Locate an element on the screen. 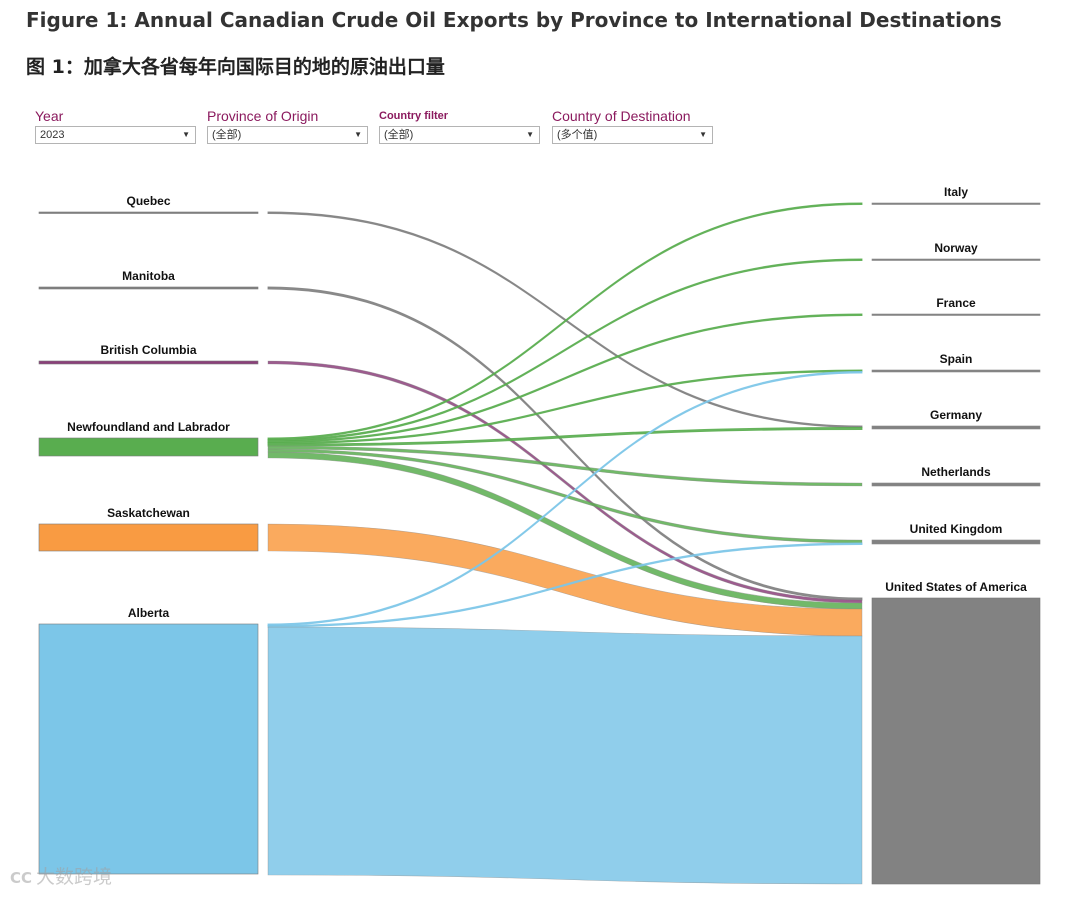 The height and width of the screenshot is (898, 1080). country-select: (全部) ▼ is located at coordinates (459, 135).